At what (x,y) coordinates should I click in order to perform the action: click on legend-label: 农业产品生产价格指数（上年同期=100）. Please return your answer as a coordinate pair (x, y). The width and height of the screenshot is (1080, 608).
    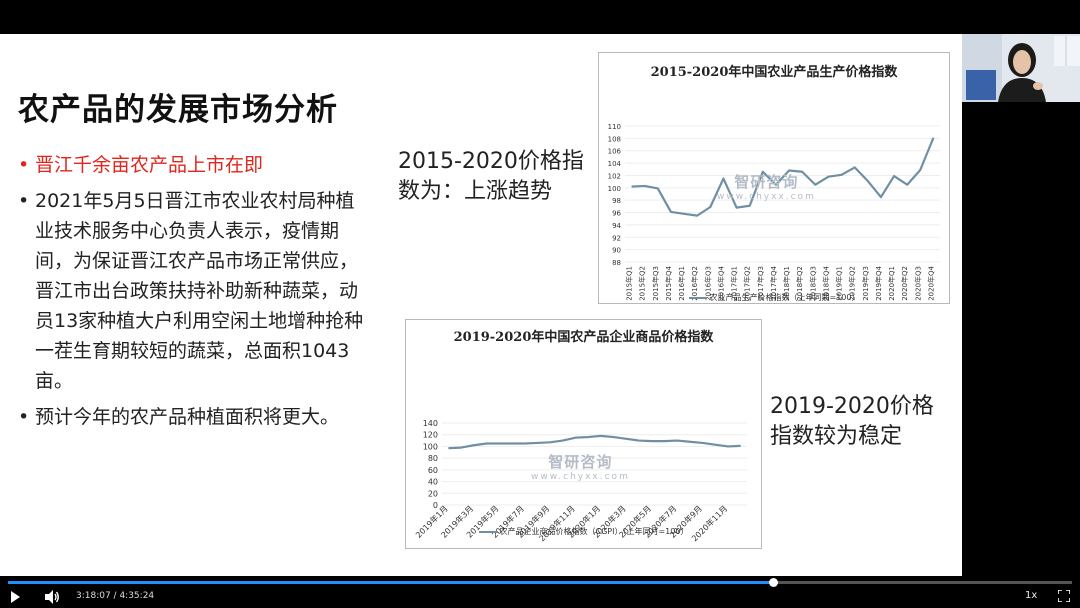
    Looking at the image, I should click on (784, 297).